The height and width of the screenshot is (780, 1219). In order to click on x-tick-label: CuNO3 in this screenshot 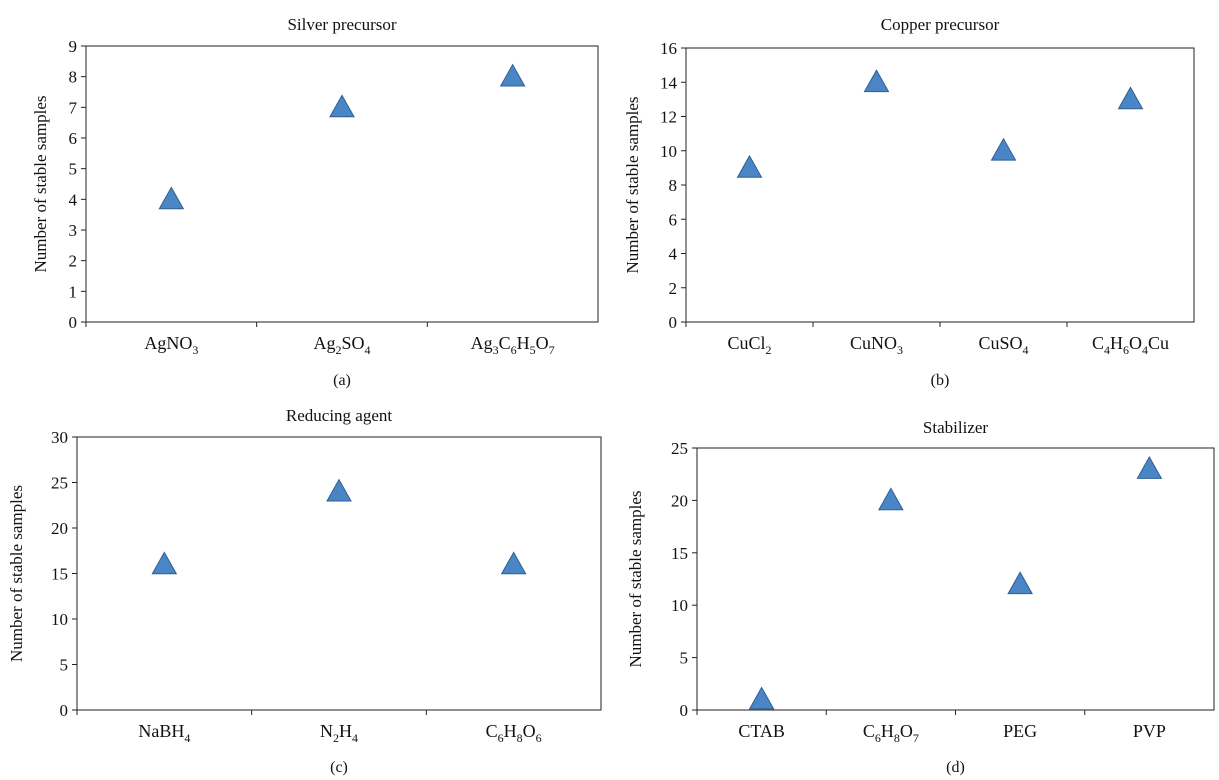, I will do `click(876, 345)`.